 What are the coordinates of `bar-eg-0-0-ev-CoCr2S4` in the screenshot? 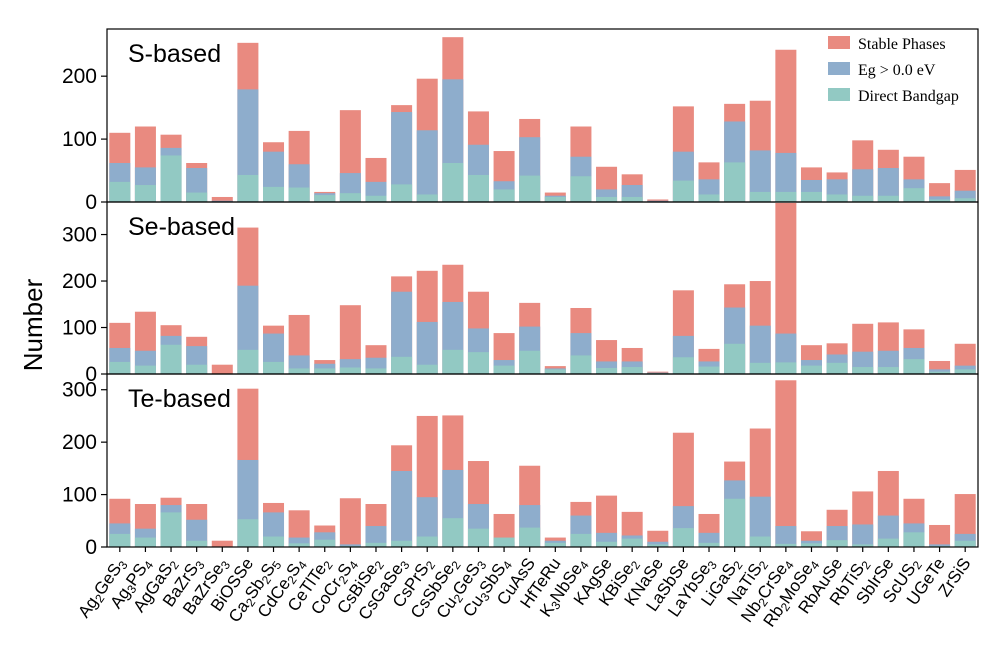 It's located at (350, 545).